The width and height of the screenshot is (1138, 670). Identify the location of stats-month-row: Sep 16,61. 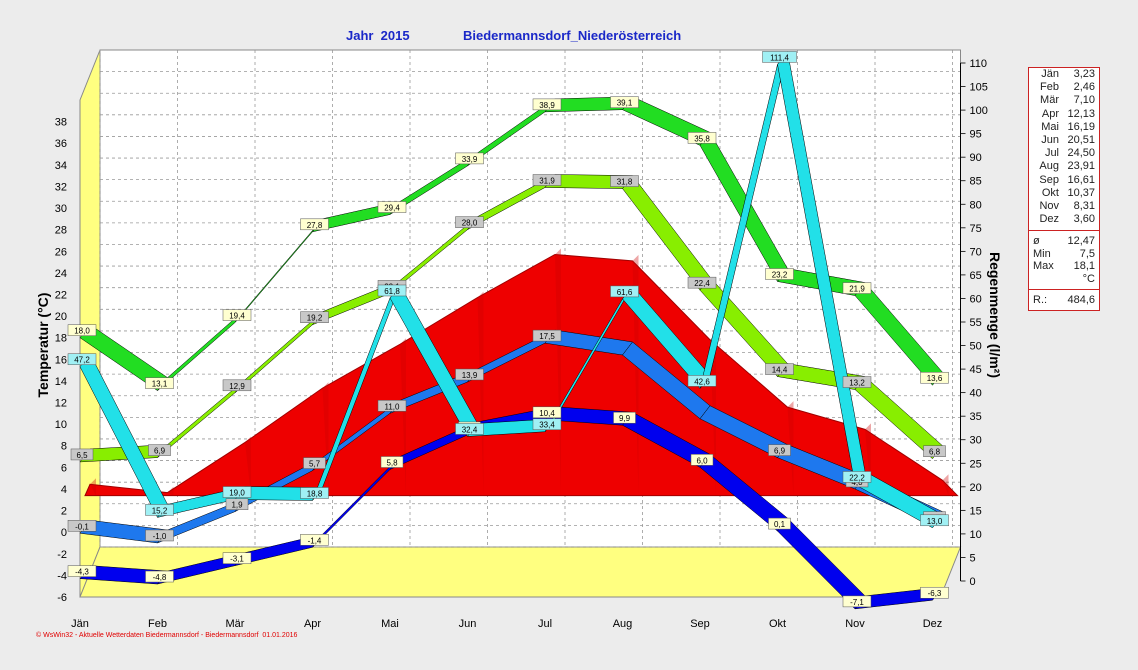
(1064, 180).